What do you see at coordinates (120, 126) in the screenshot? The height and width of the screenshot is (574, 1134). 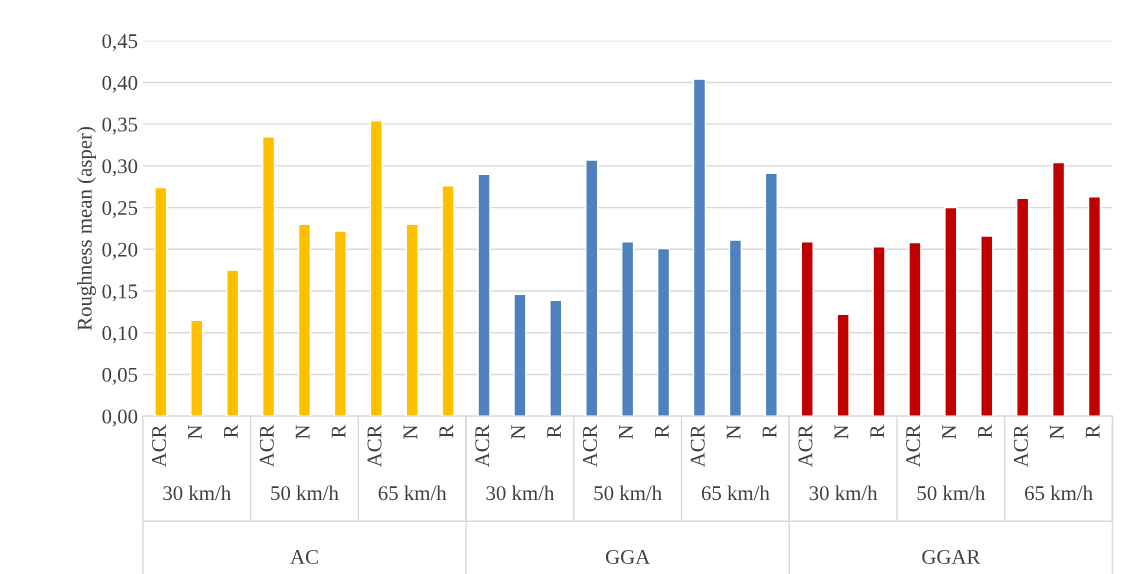 I see `y-tick-label: 0,35` at bounding box center [120, 126].